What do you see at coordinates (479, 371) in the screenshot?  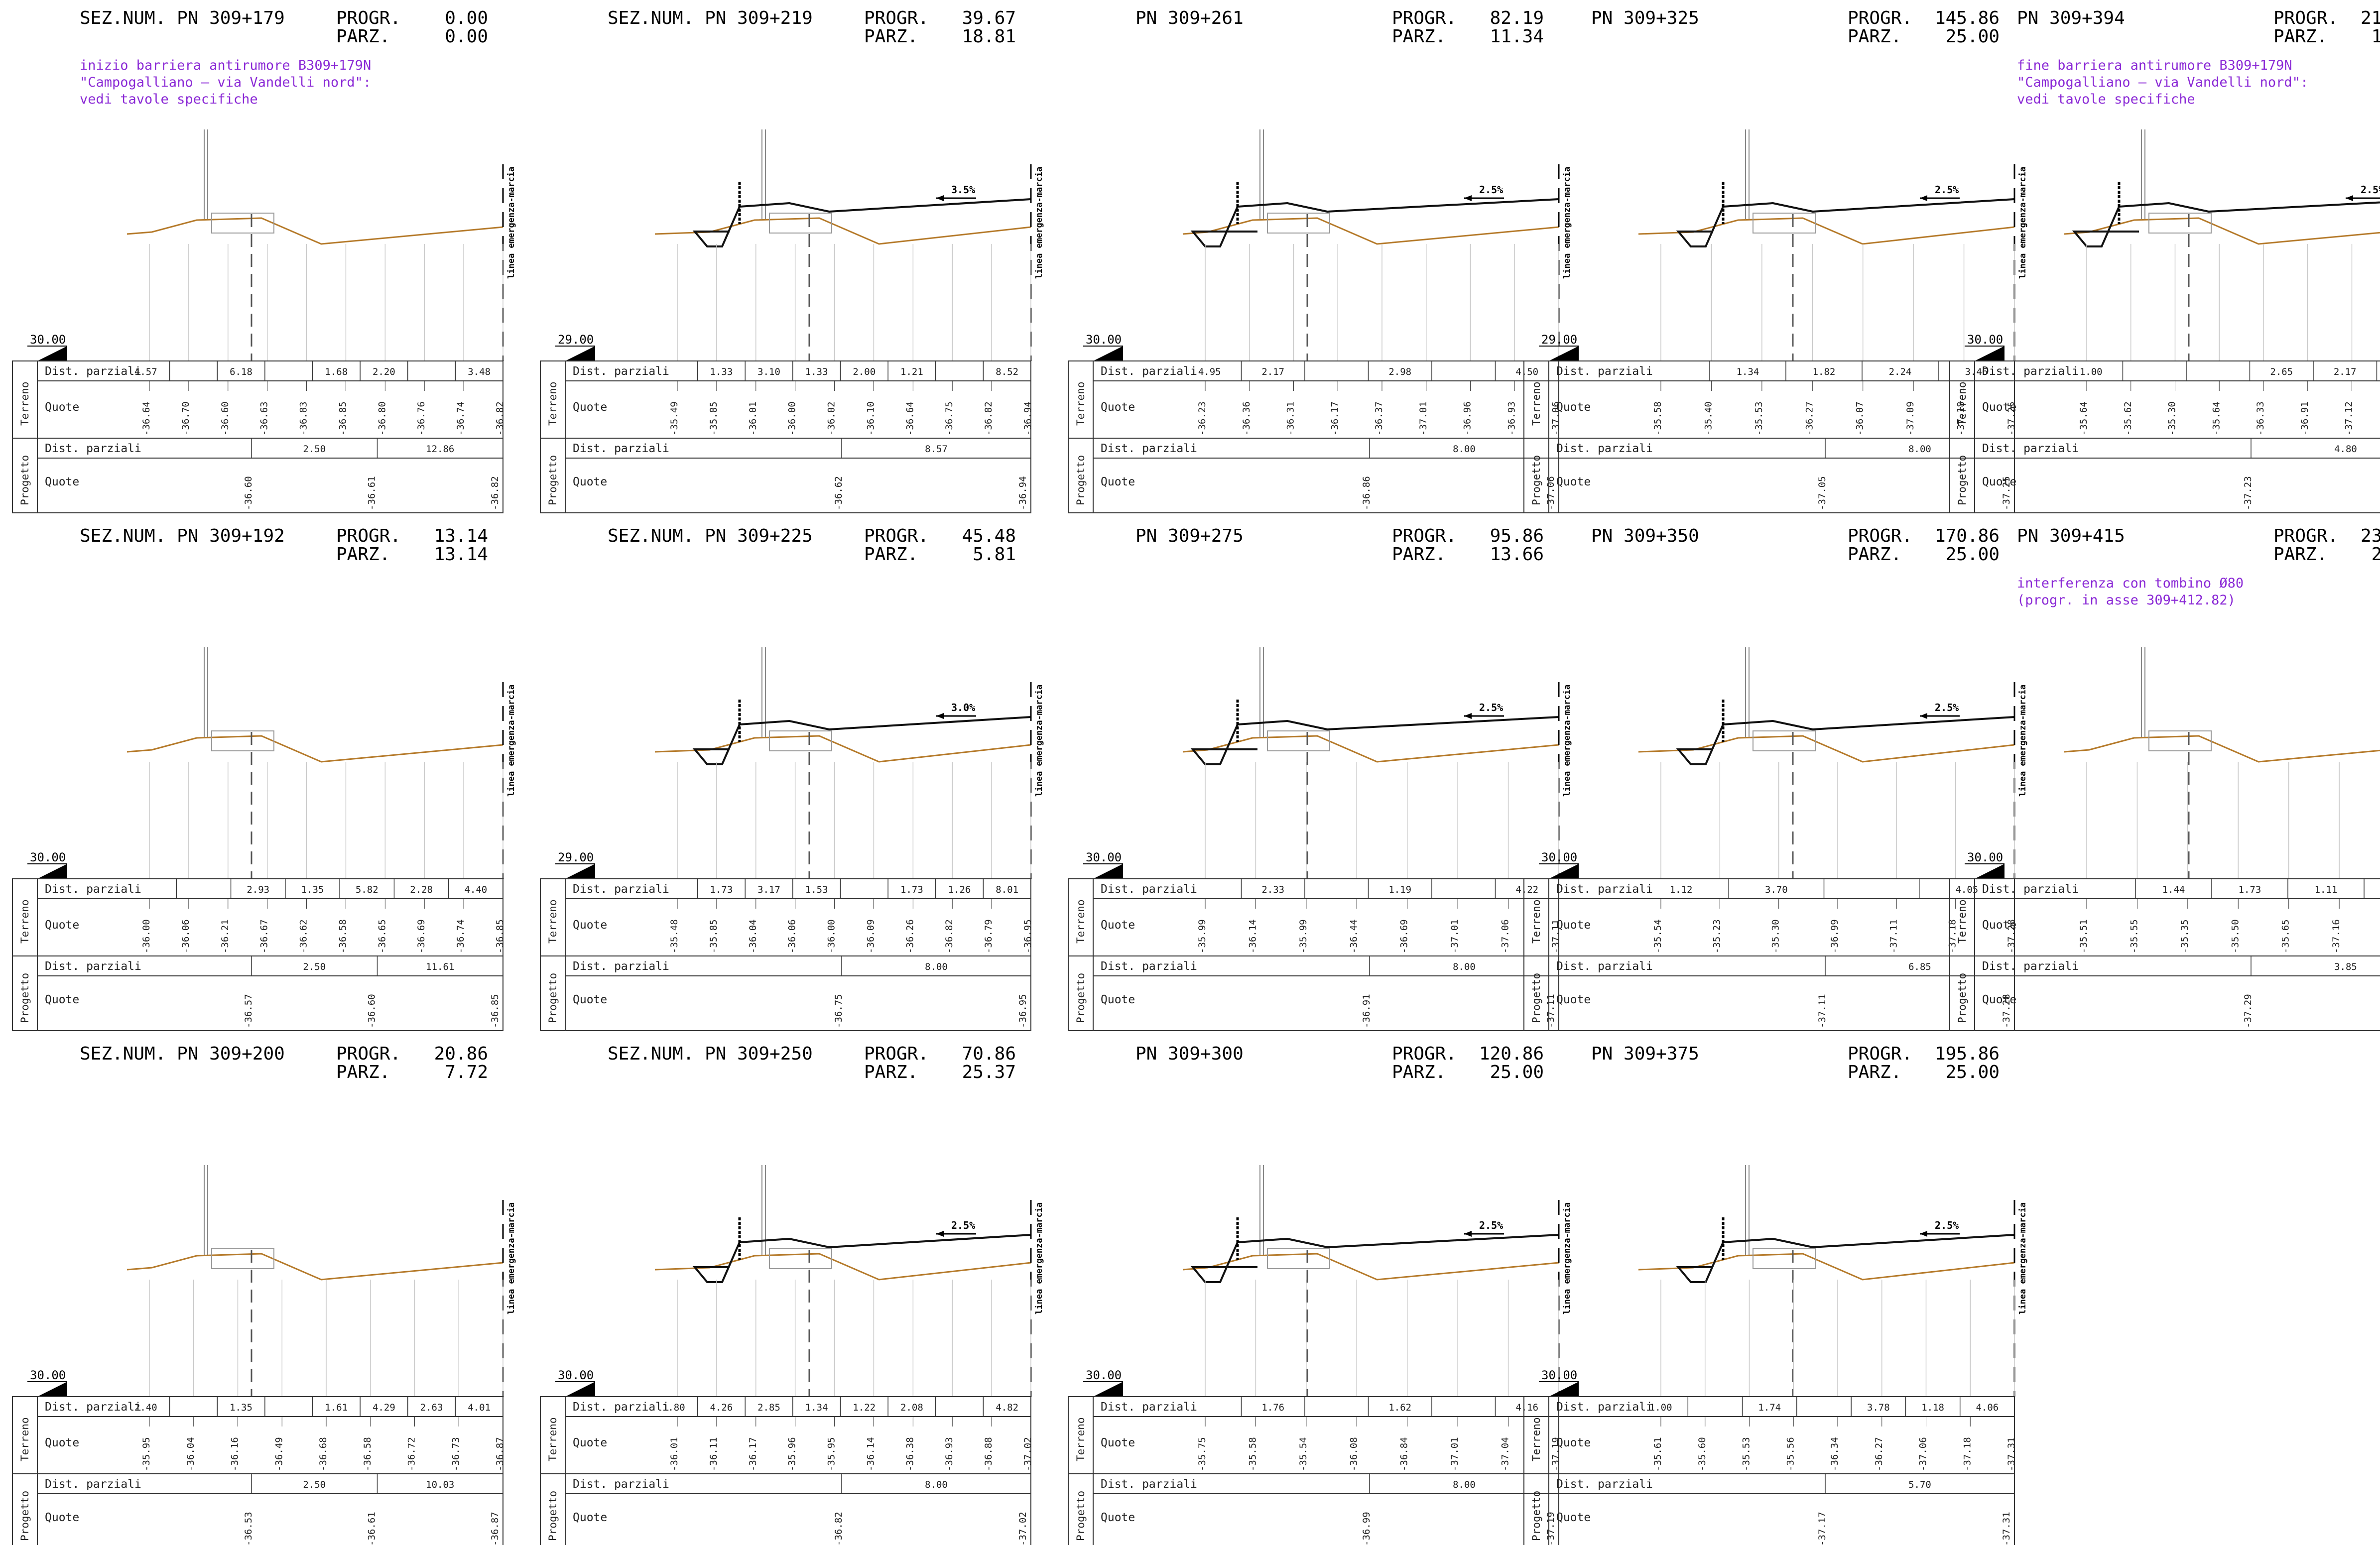 I see `terreno-dist-value: 3.48` at bounding box center [479, 371].